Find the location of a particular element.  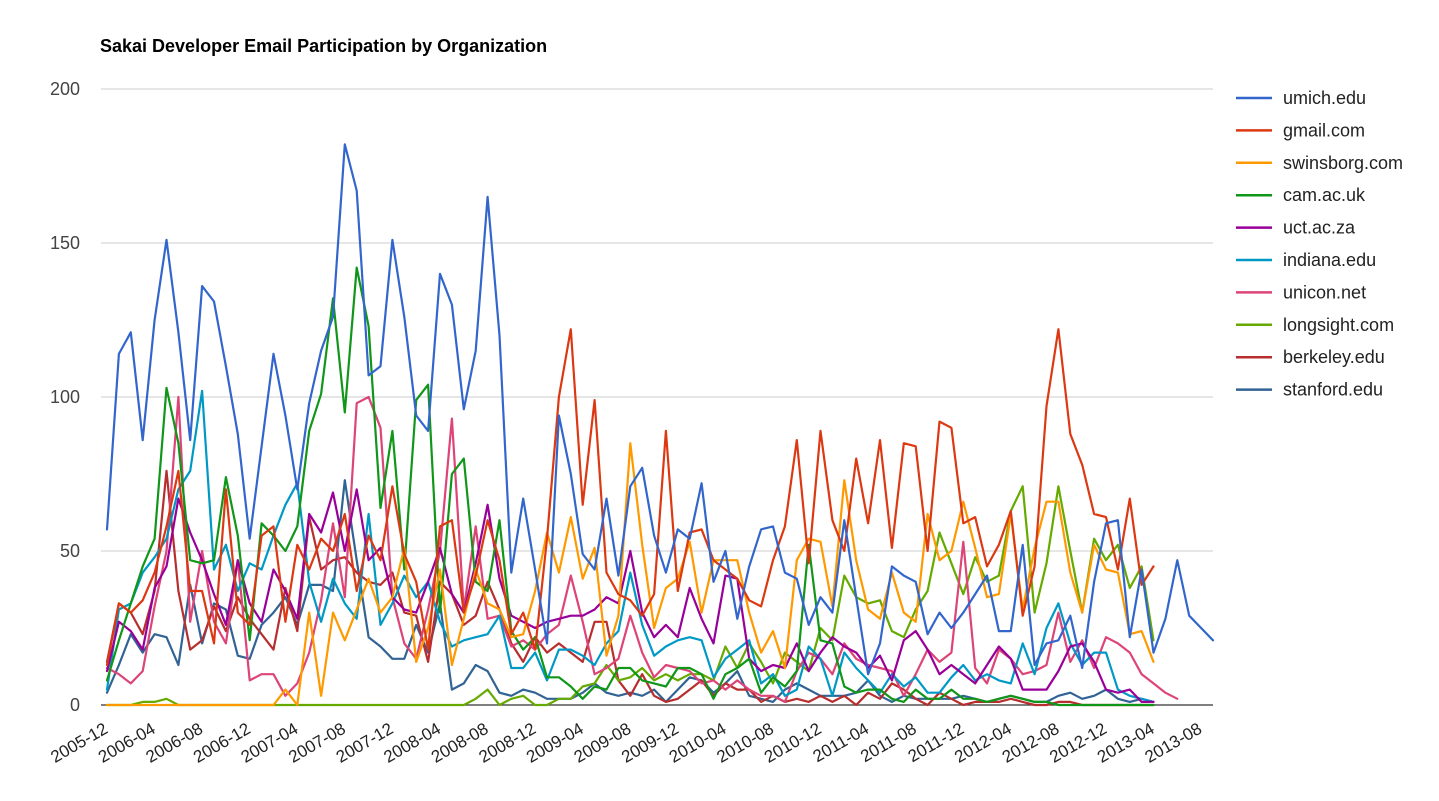

legend-item-unicon-net: unicon.net is located at coordinates (1301, 292).